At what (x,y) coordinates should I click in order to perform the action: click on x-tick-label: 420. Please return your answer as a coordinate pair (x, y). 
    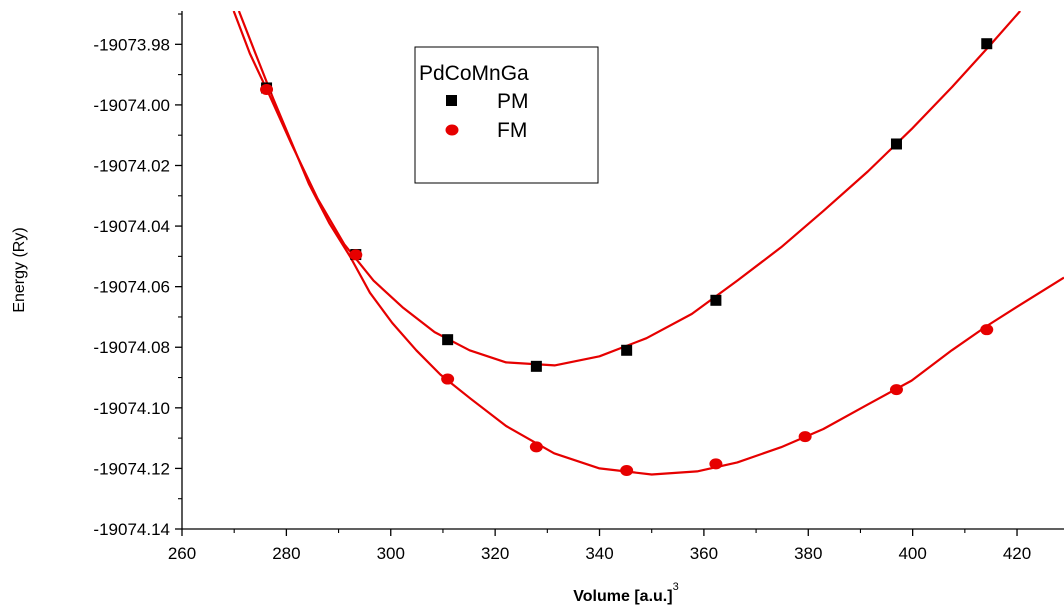
    Looking at the image, I should click on (1017, 553).